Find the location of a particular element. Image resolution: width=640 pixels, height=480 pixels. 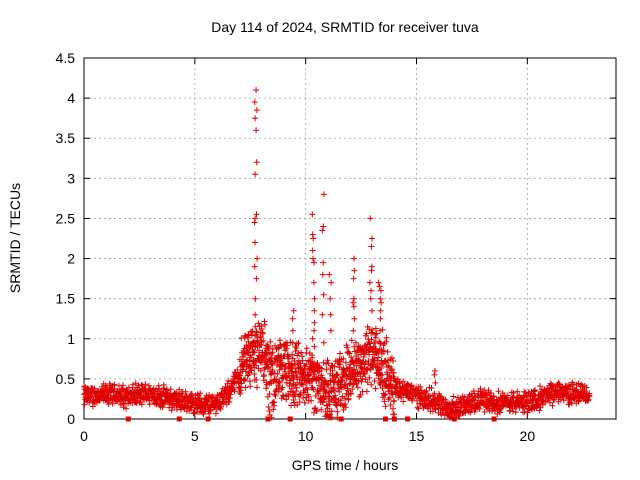

y-tick-label: 2.5 is located at coordinates (66, 218).